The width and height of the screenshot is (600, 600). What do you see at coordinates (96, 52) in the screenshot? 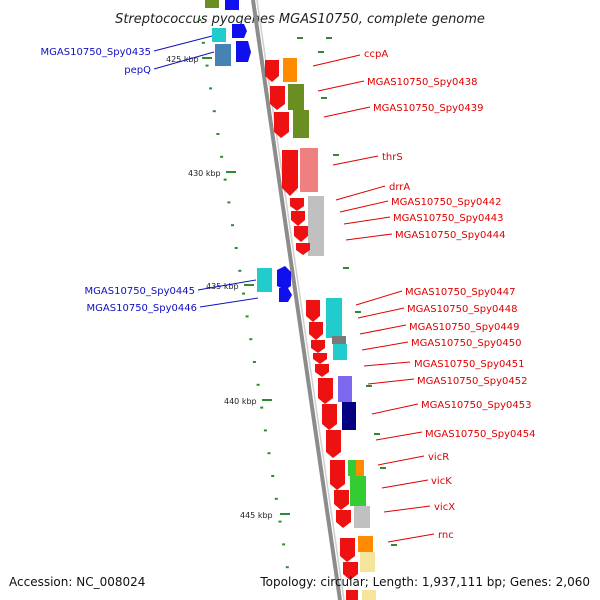
I see `gene-label-spy0435: MGAS10750_Spy0435` at bounding box center [96, 52].